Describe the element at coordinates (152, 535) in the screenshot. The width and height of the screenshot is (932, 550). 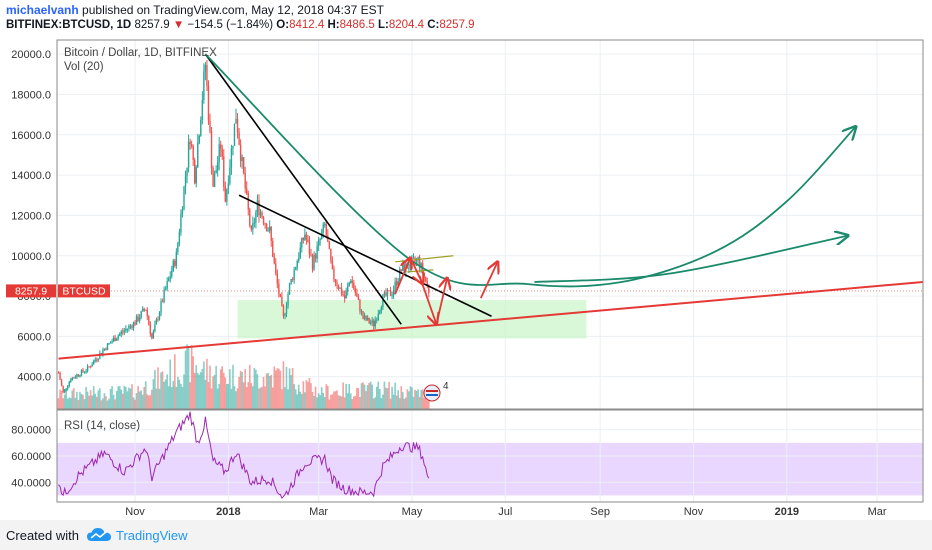
I see `tradingview-brand-link: TradingView` at that location.